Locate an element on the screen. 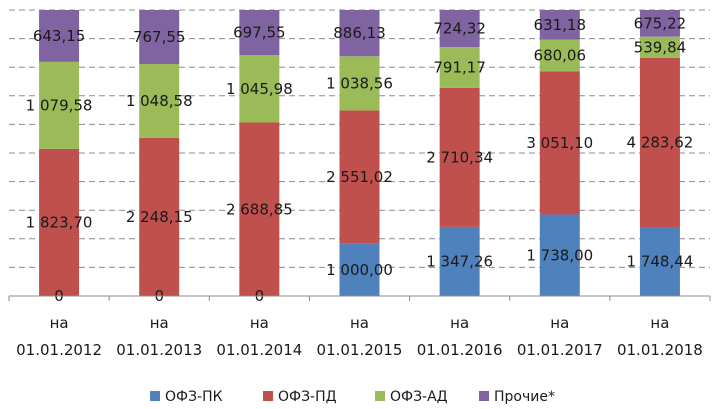  data-label: 1 748,44 is located at coordinates (660, 261).